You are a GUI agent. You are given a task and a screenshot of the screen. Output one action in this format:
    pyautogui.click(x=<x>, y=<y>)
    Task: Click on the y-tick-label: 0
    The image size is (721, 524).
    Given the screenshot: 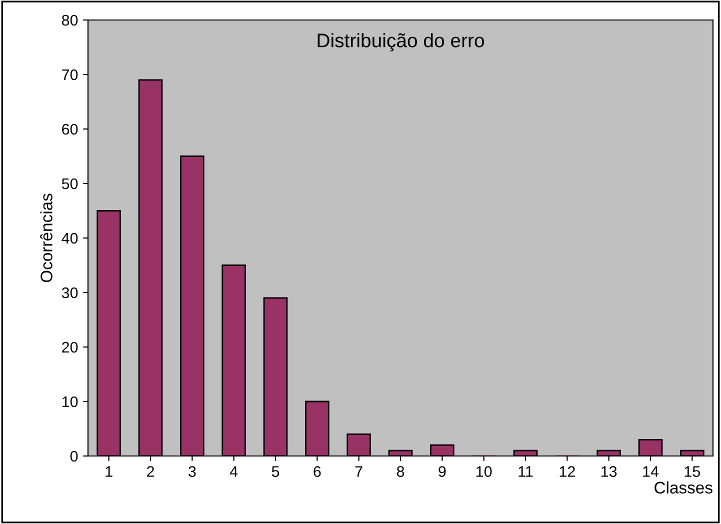 What is the action you would take?
    pyautogui.click(x=74, y=456)
    